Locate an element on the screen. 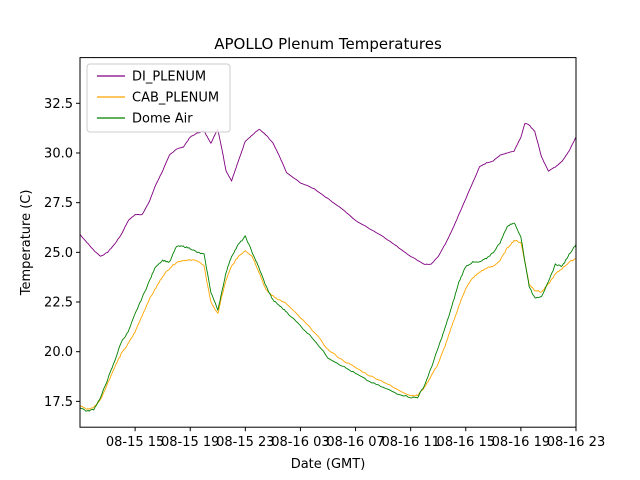  x-tick-label: 08-16 19 is located at coordinates (521, 442).